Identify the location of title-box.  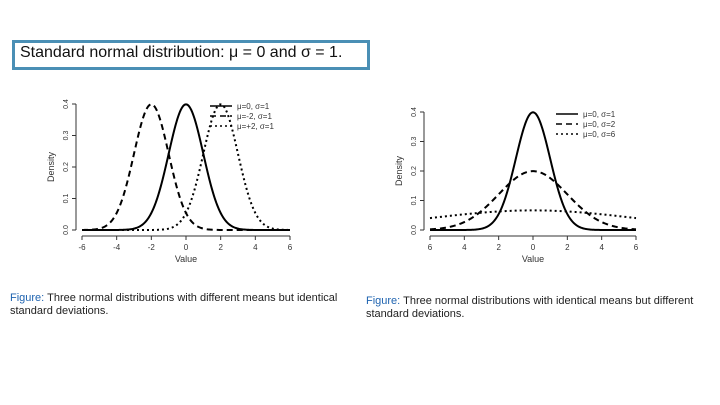
(191, 55).